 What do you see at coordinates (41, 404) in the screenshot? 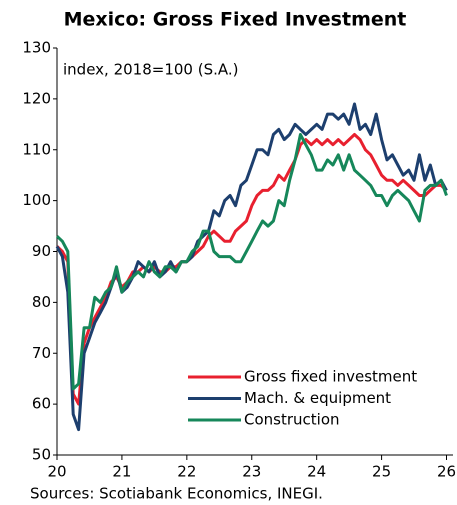
I see `y-tick-label: 60` at bounding box center [41, 404].